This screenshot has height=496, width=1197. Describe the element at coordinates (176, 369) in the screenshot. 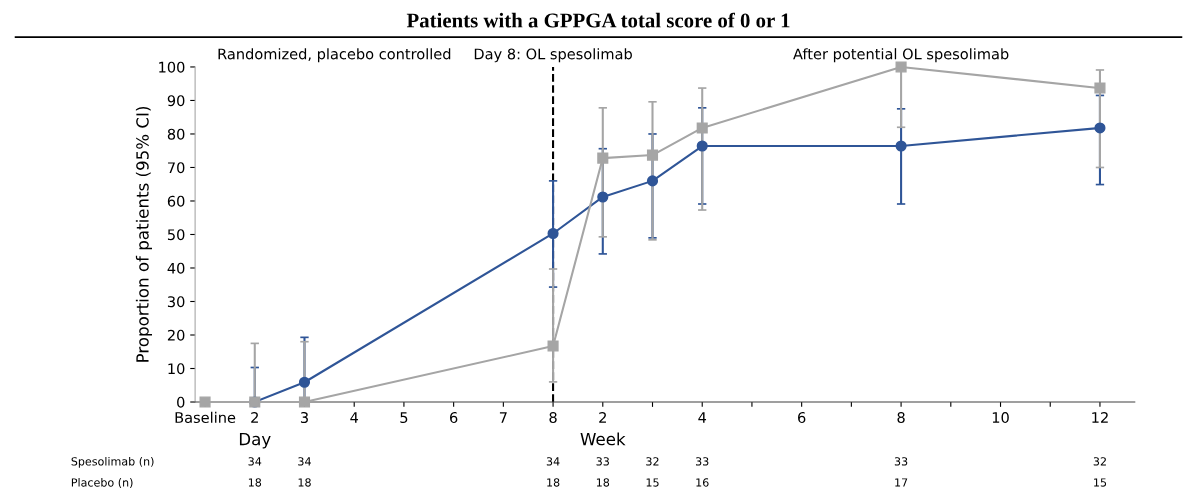

I see `y-tick-label: 10` at that location.